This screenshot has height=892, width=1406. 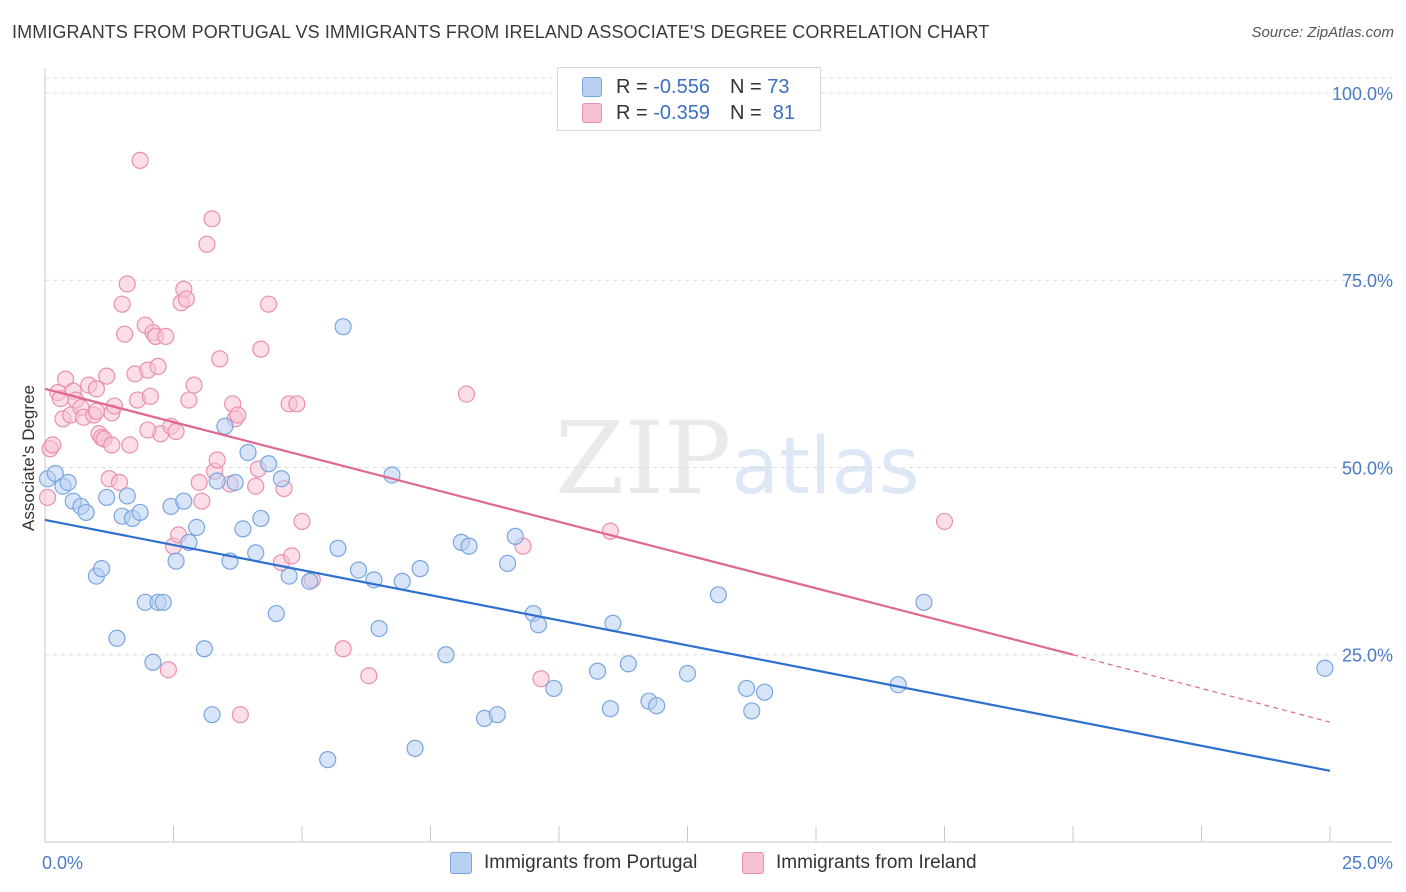 I want to click on legend-r-label: R =, so click(x=632, y=86).